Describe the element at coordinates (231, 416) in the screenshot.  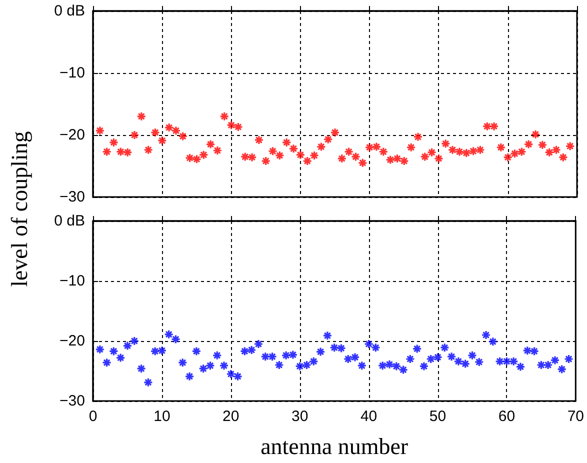
I see `x-tick-label: 20` at that location.